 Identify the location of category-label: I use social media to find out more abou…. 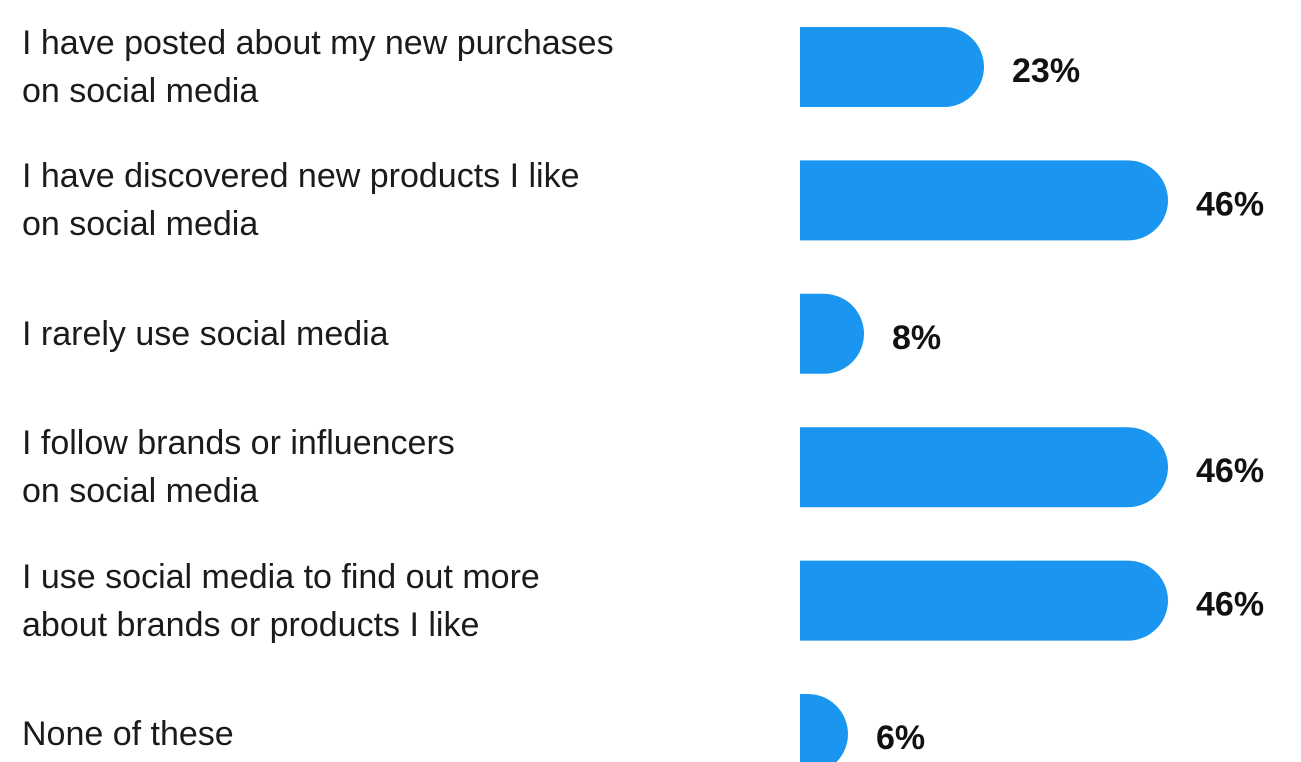
(281, 600).